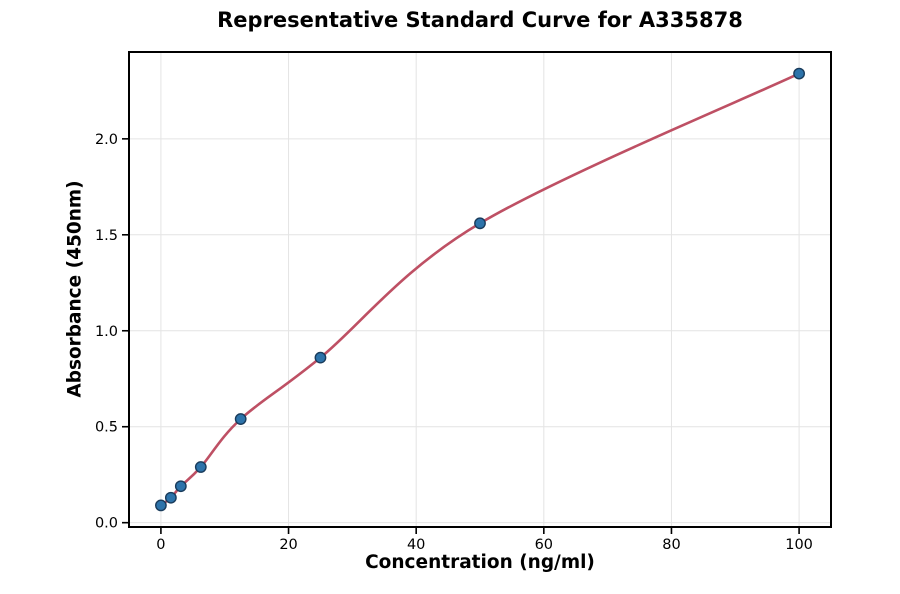 The image size is (900, 594). I want to click on x-tick-label: 60, so click(544, 545).